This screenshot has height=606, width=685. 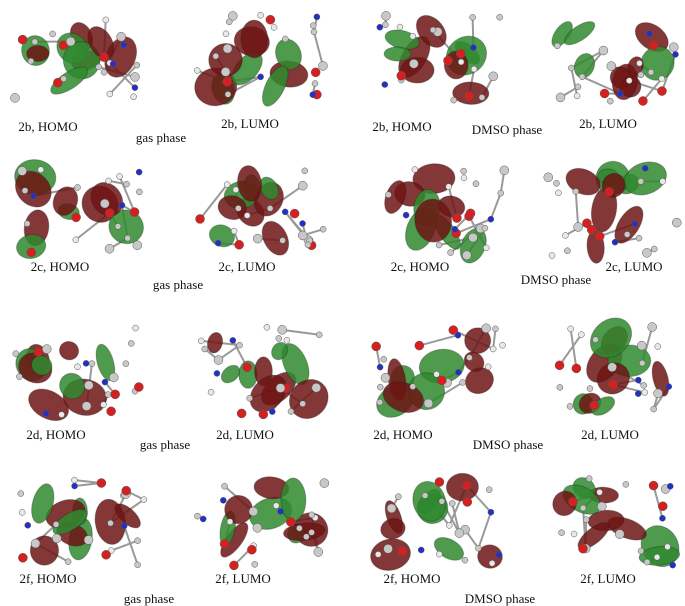 What do you see at coordinates (402, 434) in the screenshot?
I see `panel-label: 2d, HOMO` at bounding box center [402, 434].